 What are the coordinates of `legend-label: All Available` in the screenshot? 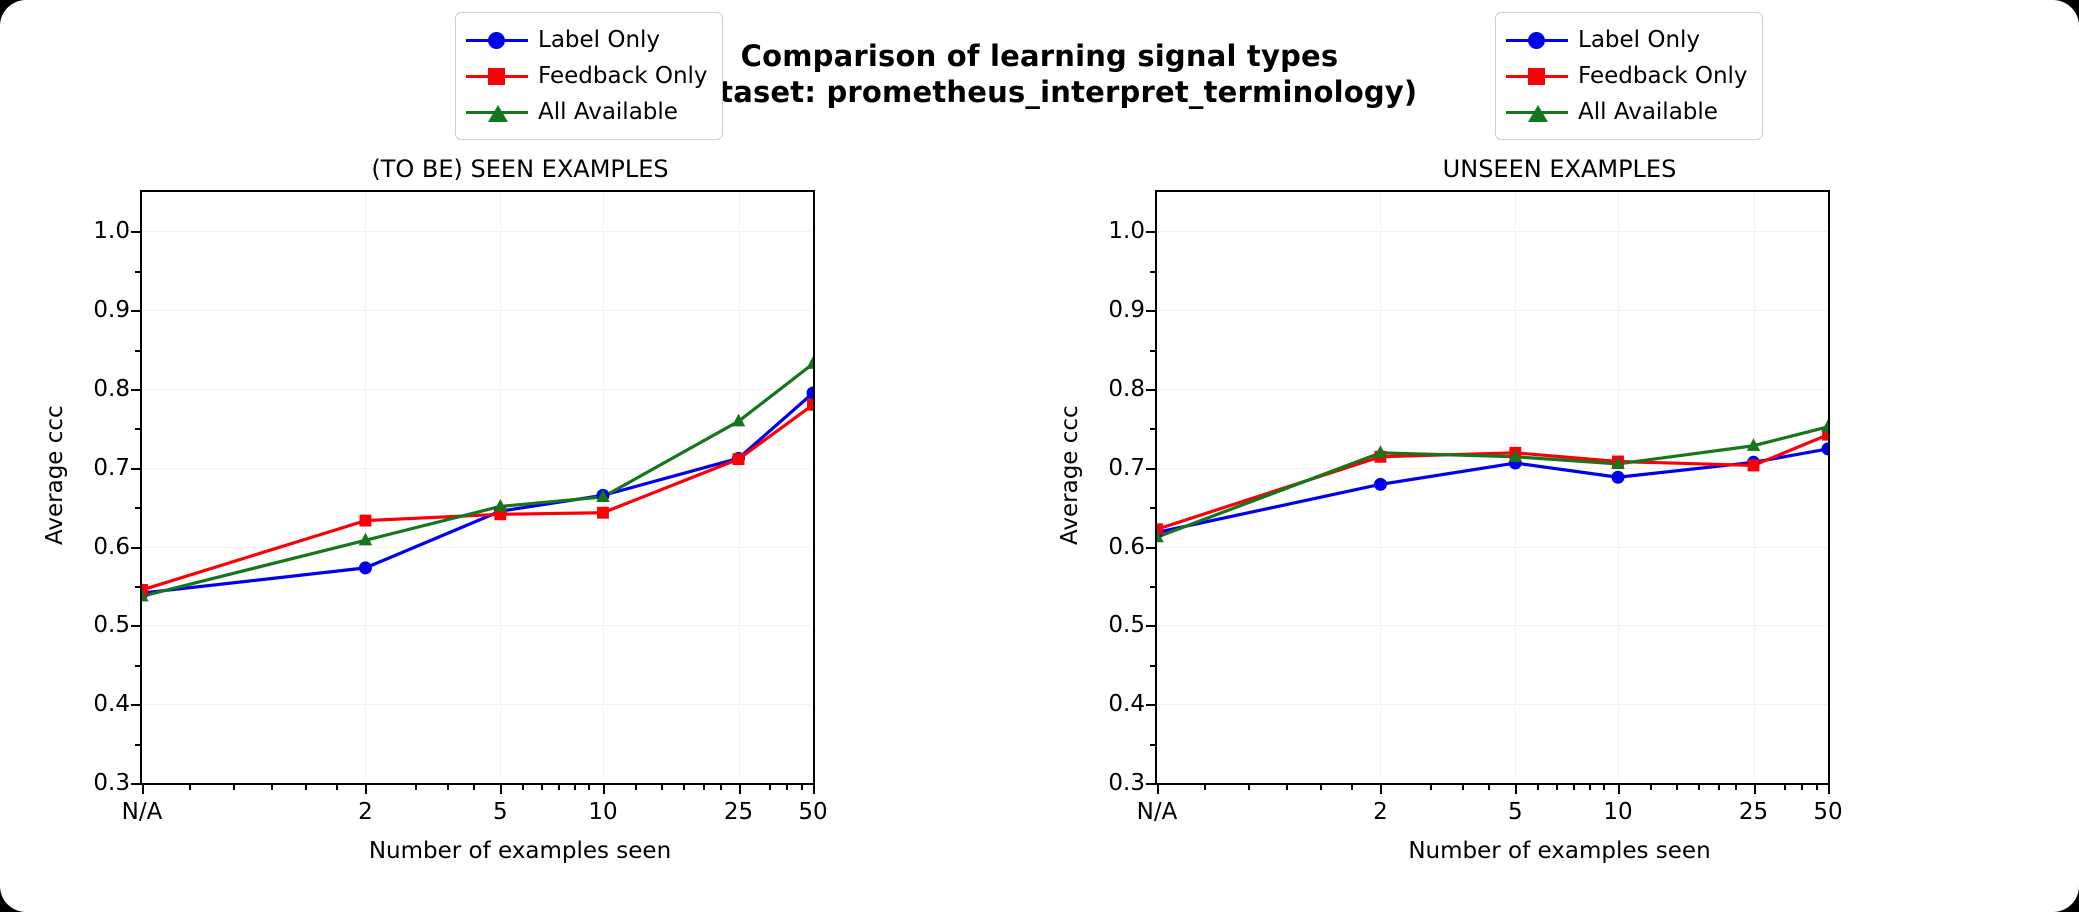 It's located at (1648, 112).